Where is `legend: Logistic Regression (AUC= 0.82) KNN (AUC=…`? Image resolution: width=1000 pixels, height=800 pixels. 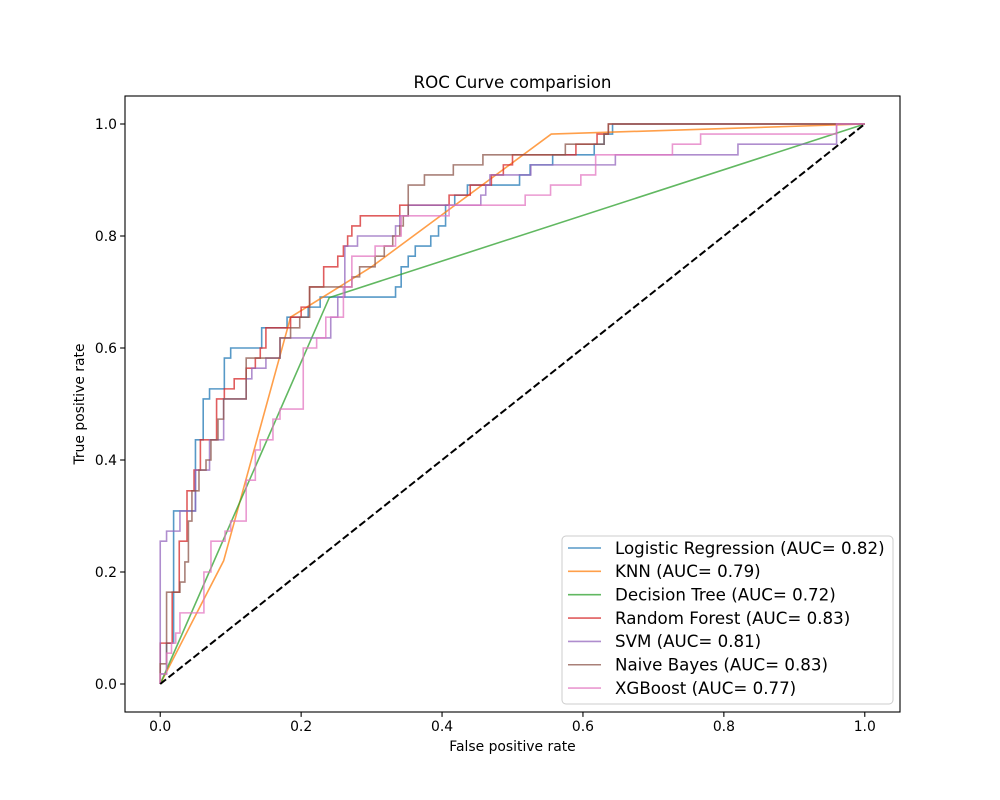 legend: Logistic Regression (AUC= 0.82) KNN (AUC=… is located at coordinates (727, 620).